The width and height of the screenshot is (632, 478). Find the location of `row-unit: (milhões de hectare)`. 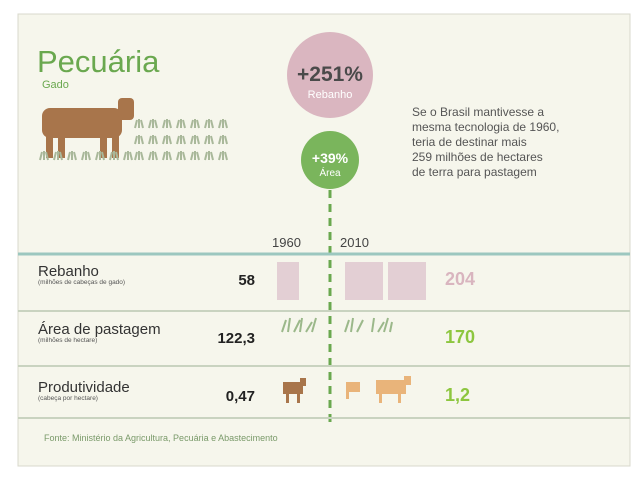

row-unit: (milhões de hectare) is located at coordinates (67, 340).